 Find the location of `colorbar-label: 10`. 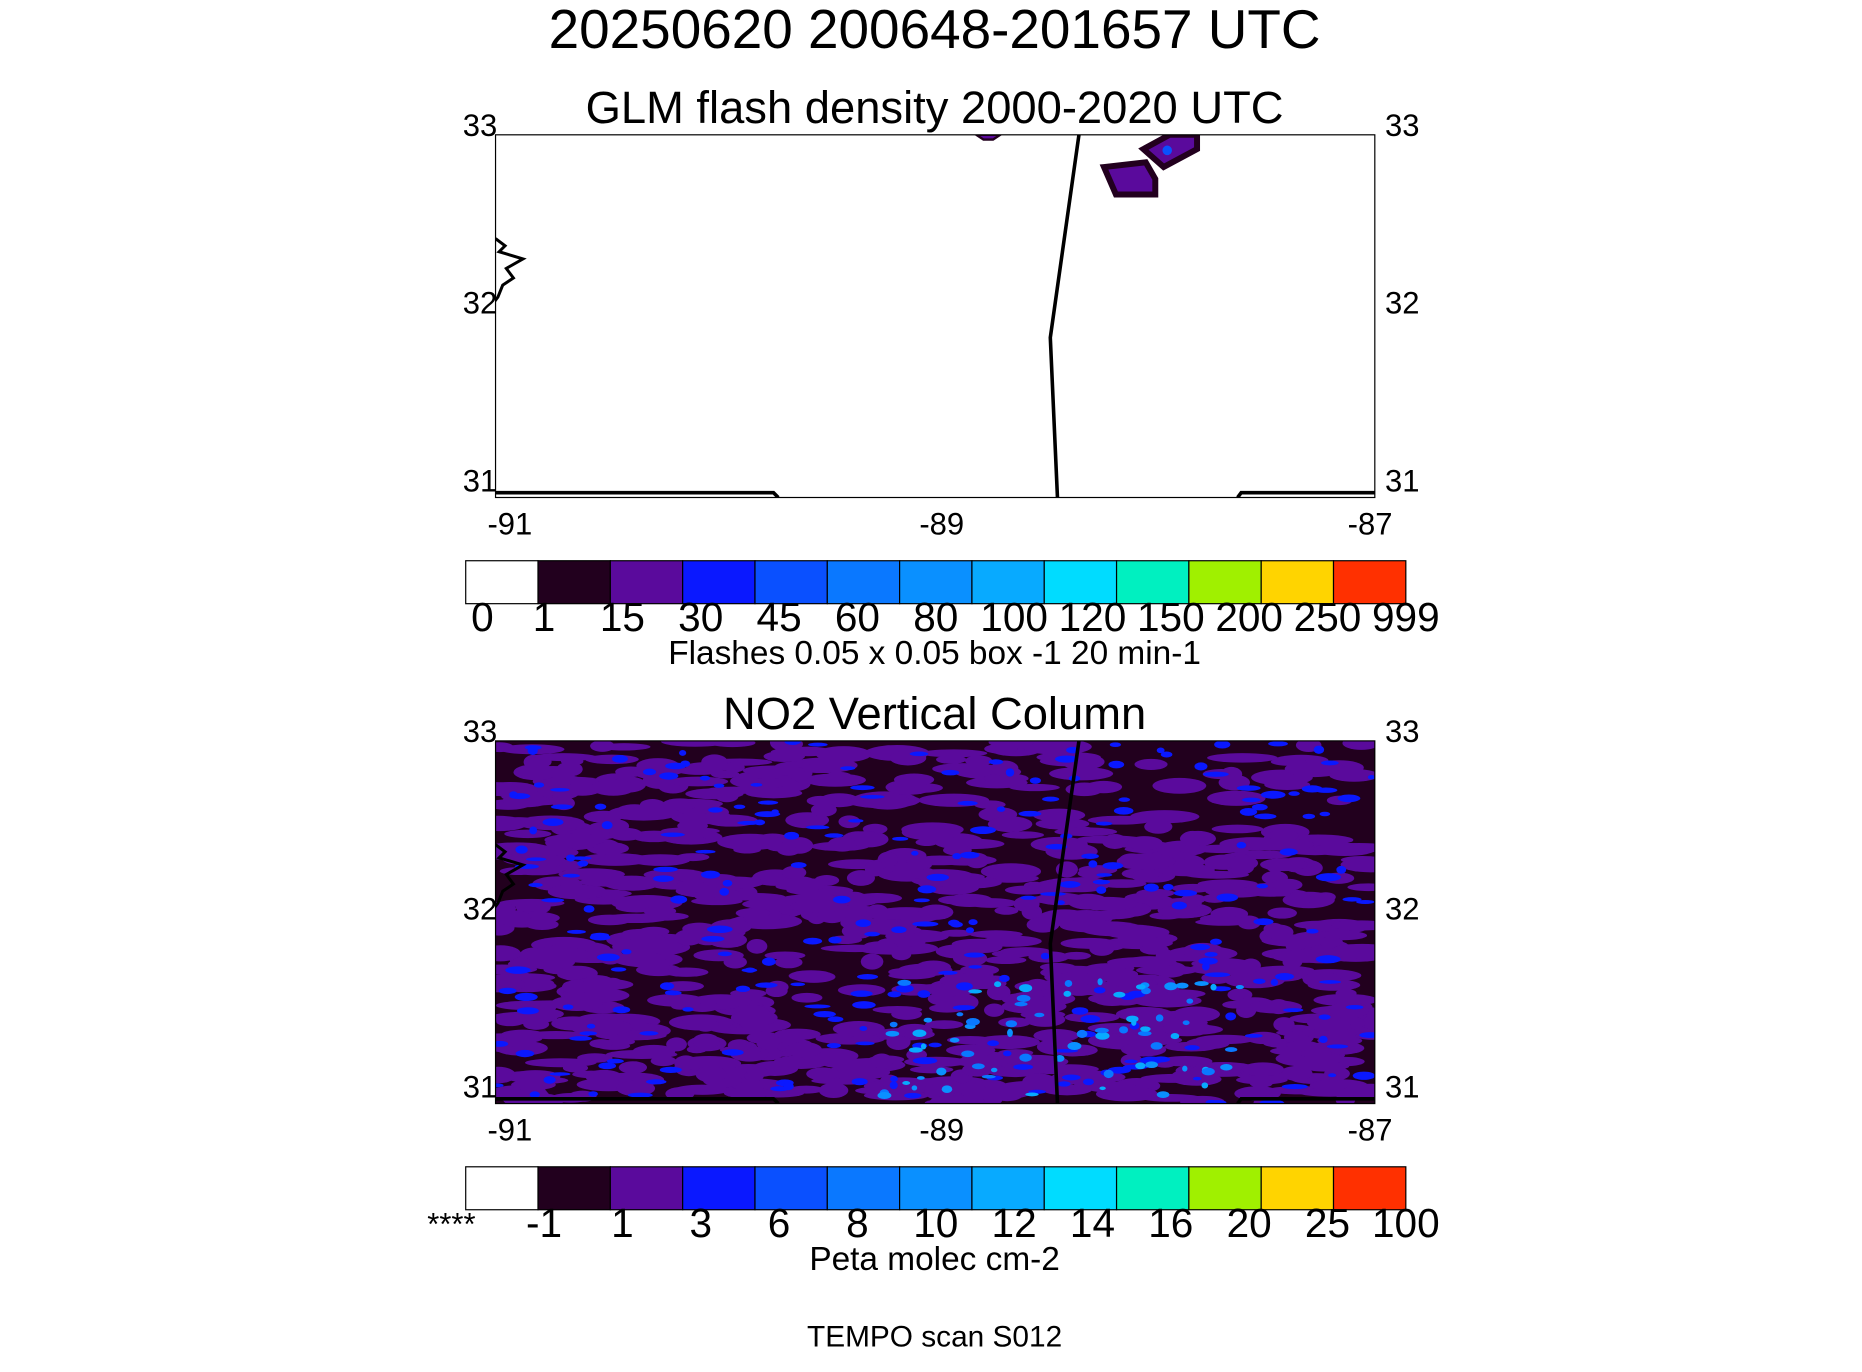

colorbar-label: 10 is located at coordinates (935, 1223).